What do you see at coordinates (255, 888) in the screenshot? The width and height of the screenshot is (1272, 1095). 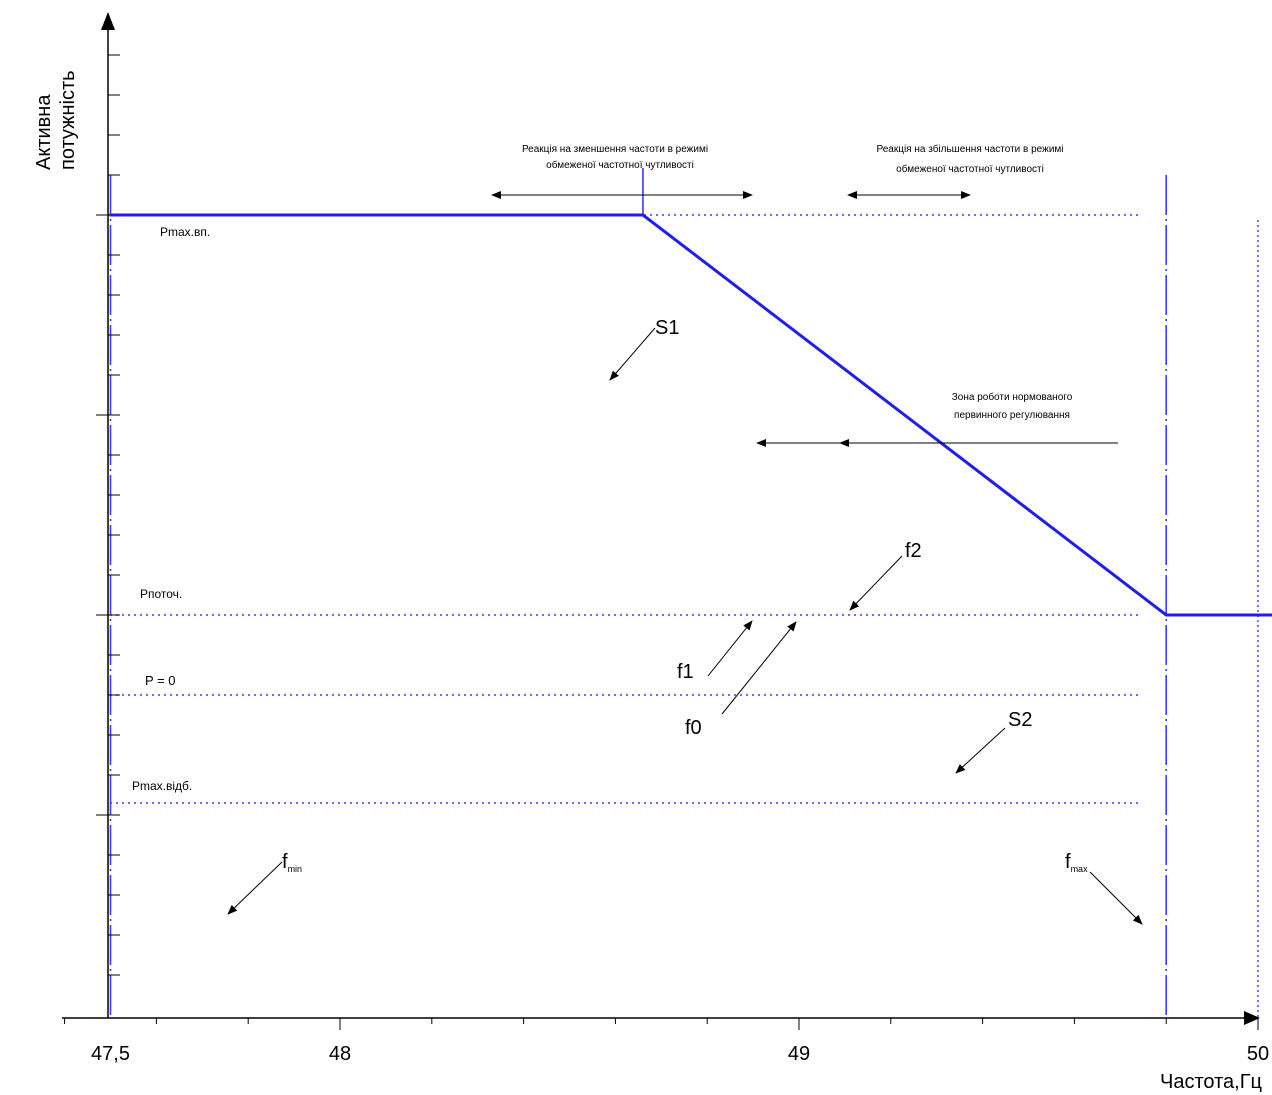 I see `pointer-fmin` at bounding box center [255, 888].